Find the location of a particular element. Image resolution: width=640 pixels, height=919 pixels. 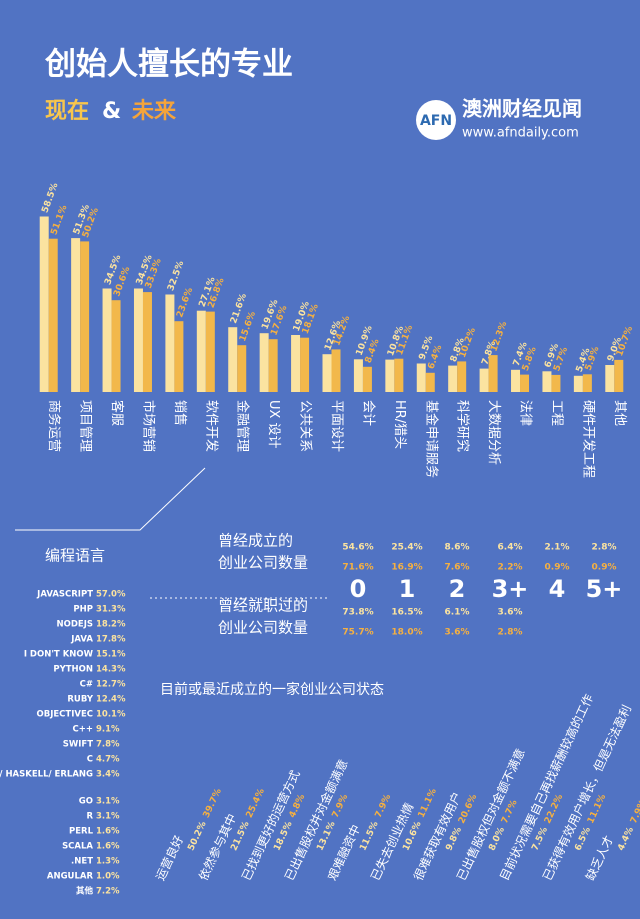

language-value: 57.0% is located at coordinates (111, 595).